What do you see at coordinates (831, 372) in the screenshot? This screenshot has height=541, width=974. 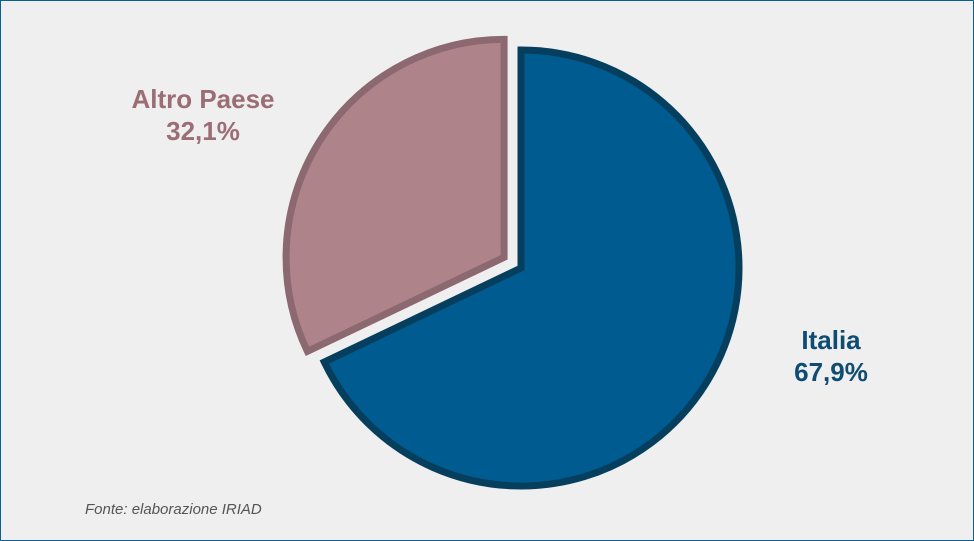 I see `slice-value-italia: 67,9%` at bounding box center [831, 372].